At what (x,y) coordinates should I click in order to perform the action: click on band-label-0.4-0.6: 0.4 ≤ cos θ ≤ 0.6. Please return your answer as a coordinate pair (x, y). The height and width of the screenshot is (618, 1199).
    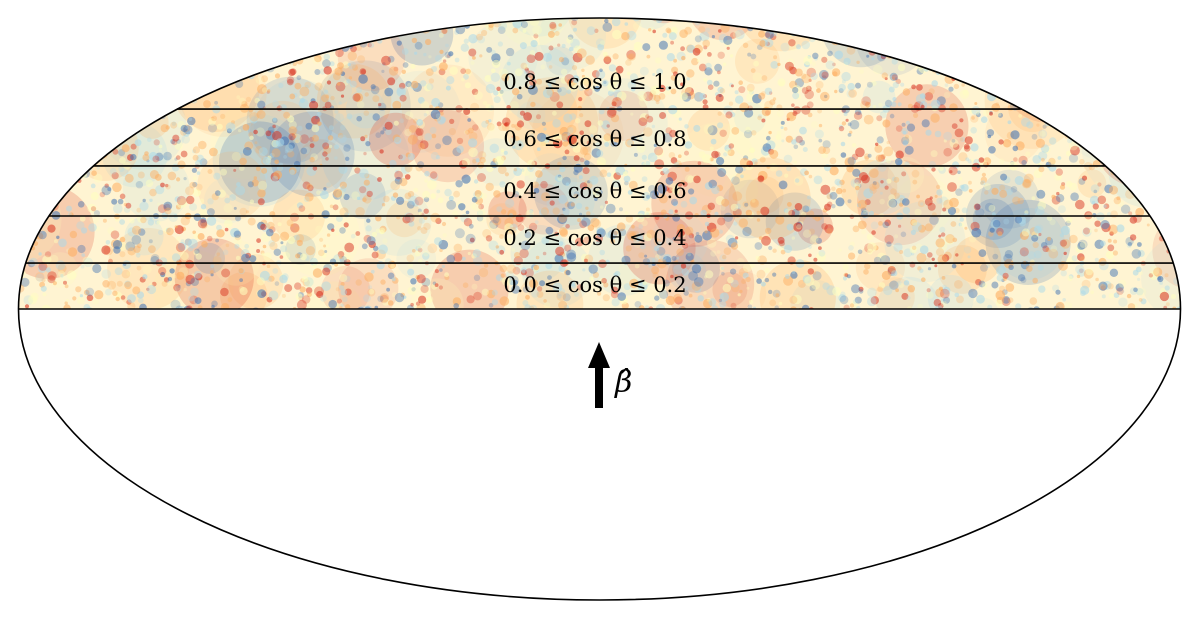
    Looking at the image, I should click on (594, 191).